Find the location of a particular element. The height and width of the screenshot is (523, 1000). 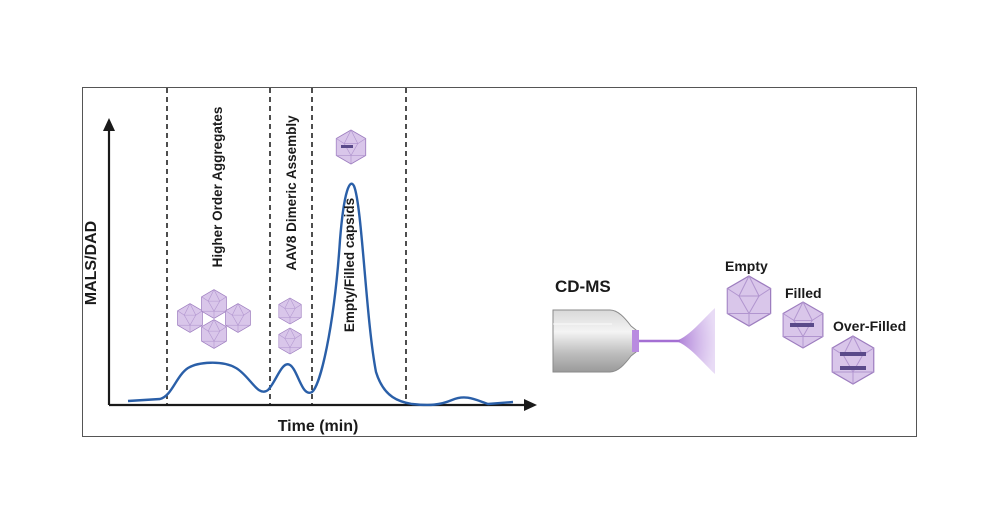

aggregate-capsid-cluster-icon is located at coordinates (214, 319).